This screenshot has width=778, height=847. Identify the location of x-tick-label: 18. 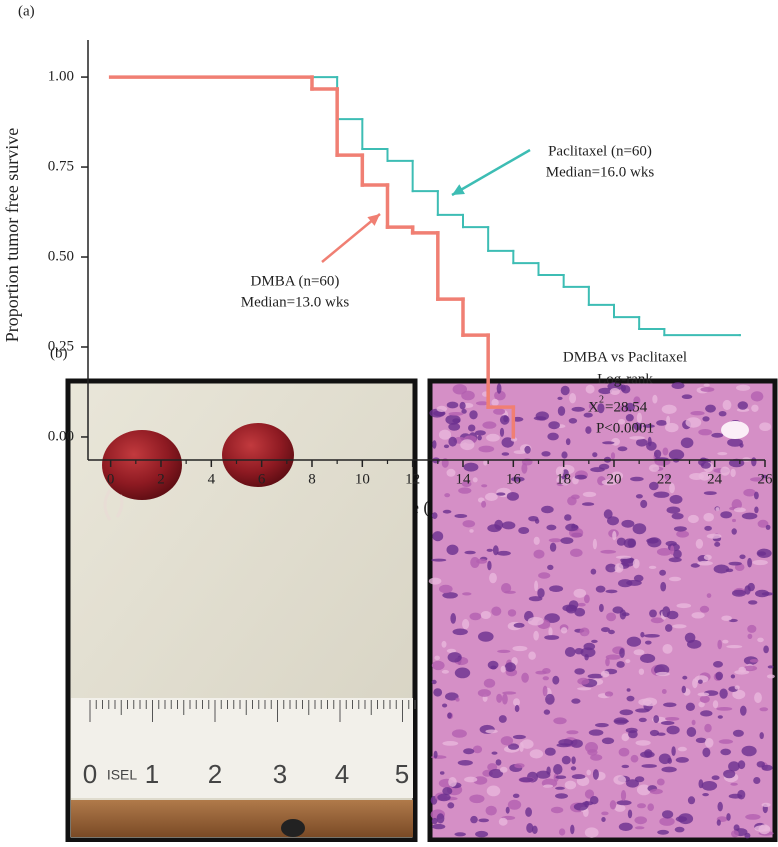
(563, 479).